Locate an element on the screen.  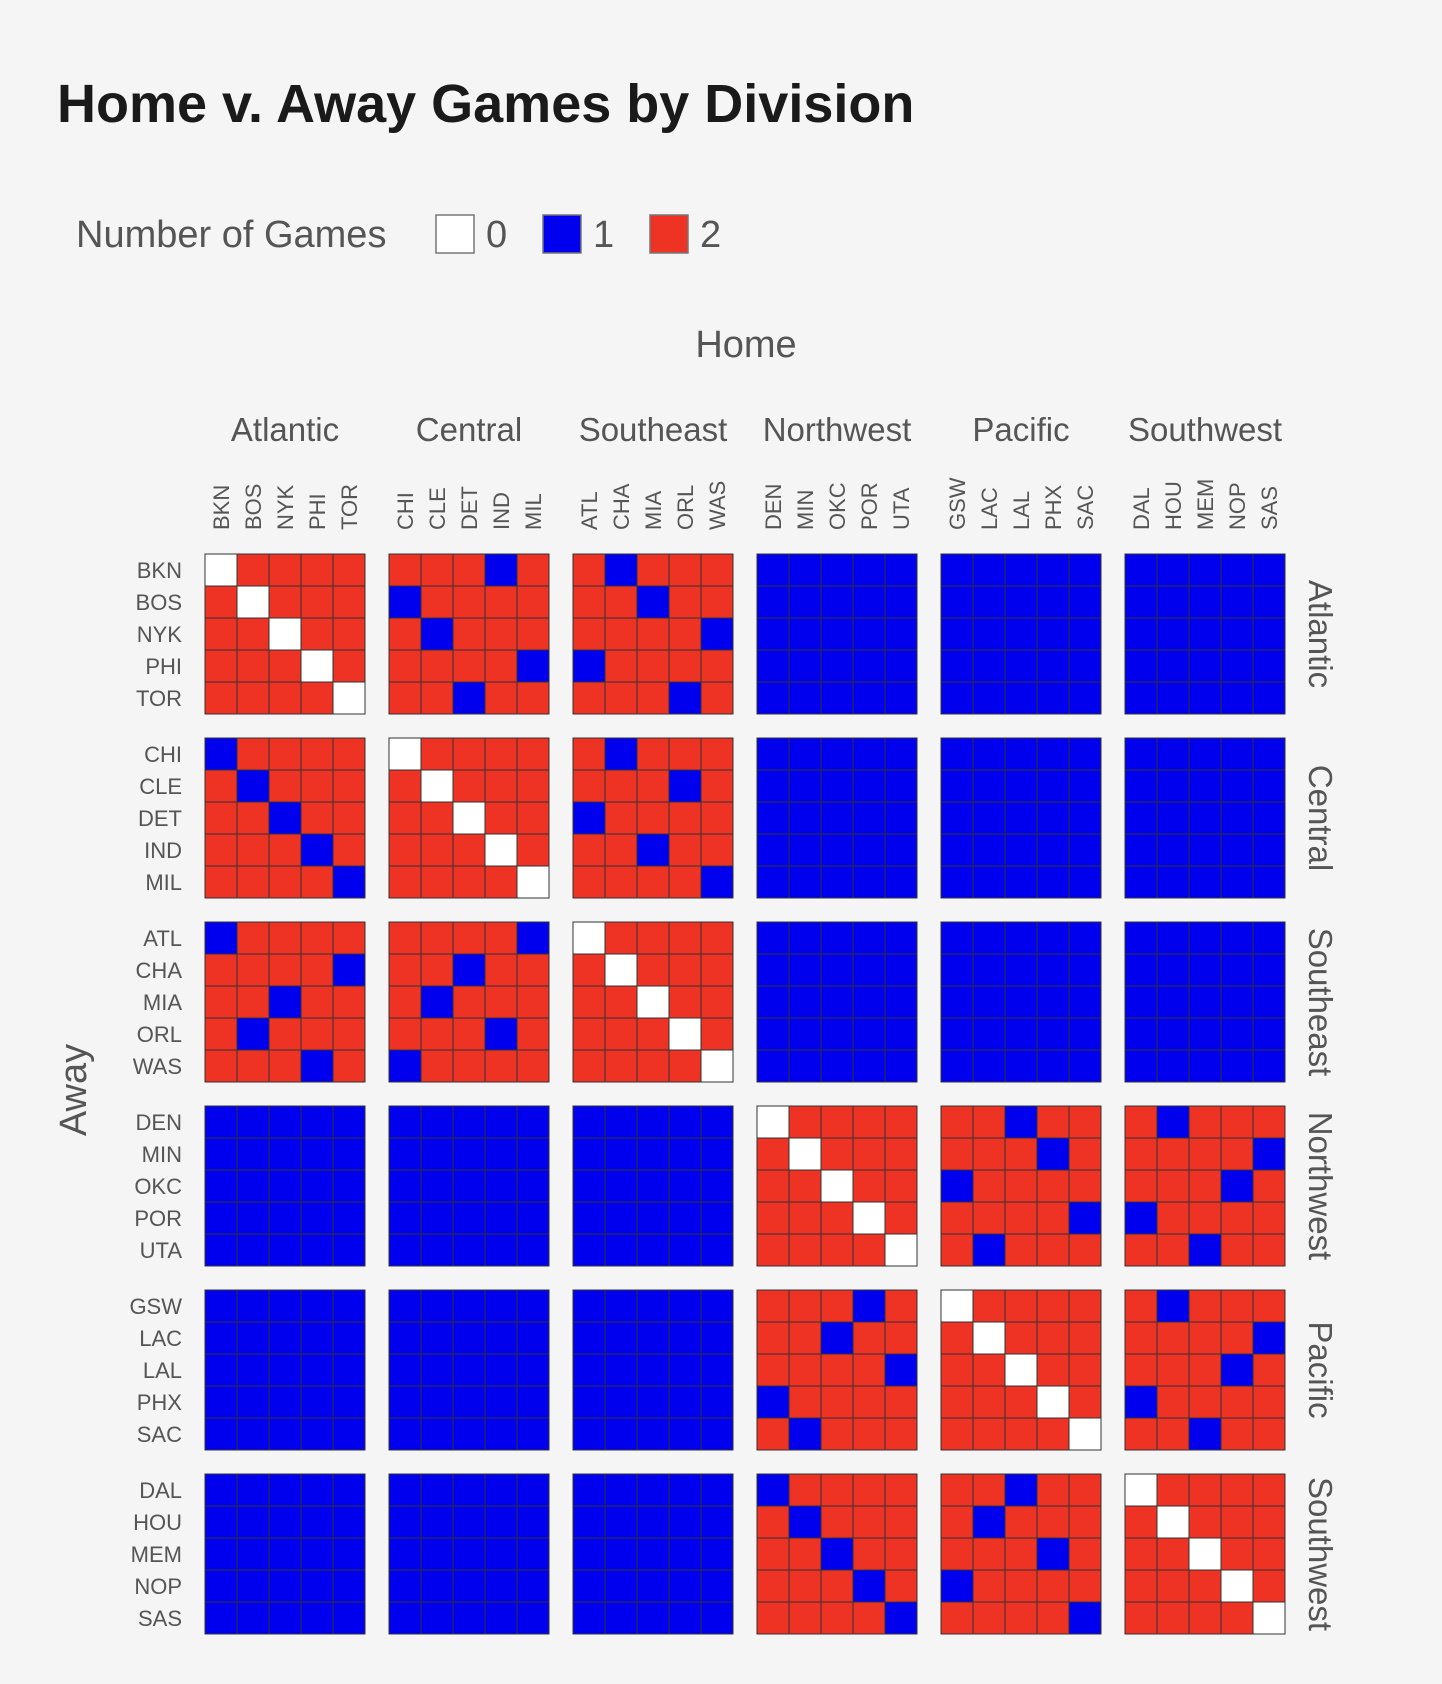
heatmap-cell-cle-at-sac is located at coordinates (1085, 786).